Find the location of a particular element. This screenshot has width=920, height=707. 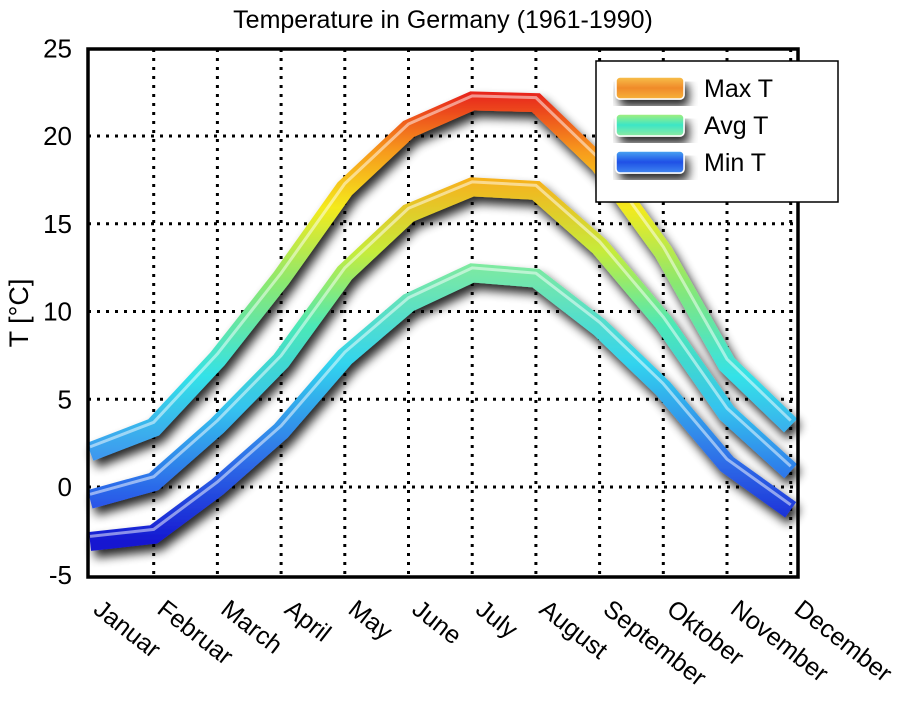

y-axis-label: T [°C] is located at coordinates (19, 313).